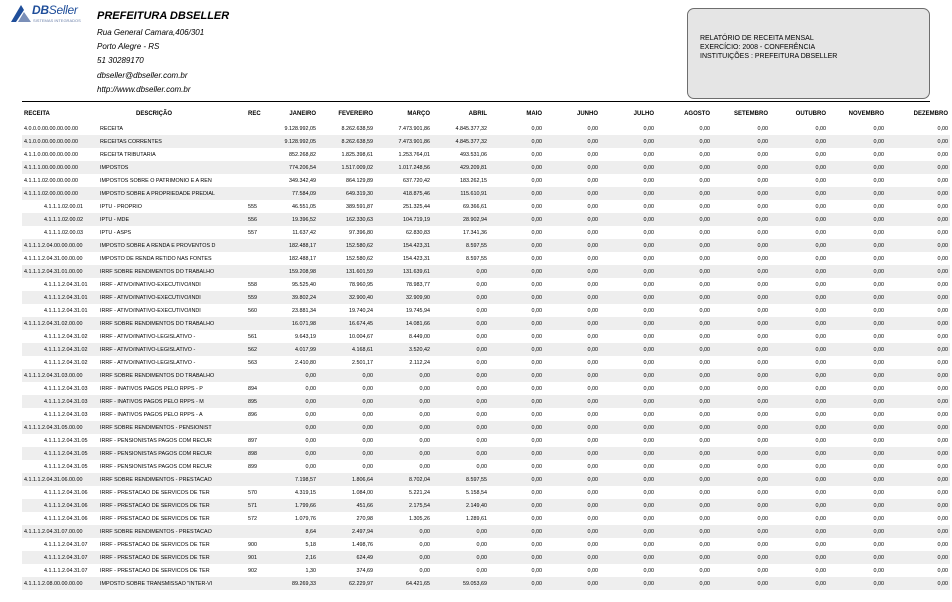 This screenshot has height=602, width=952. What do you see at coordinates (255, 570) in the screenshot?
I see `cell-rec: 902` at bounding box center [255, 570].